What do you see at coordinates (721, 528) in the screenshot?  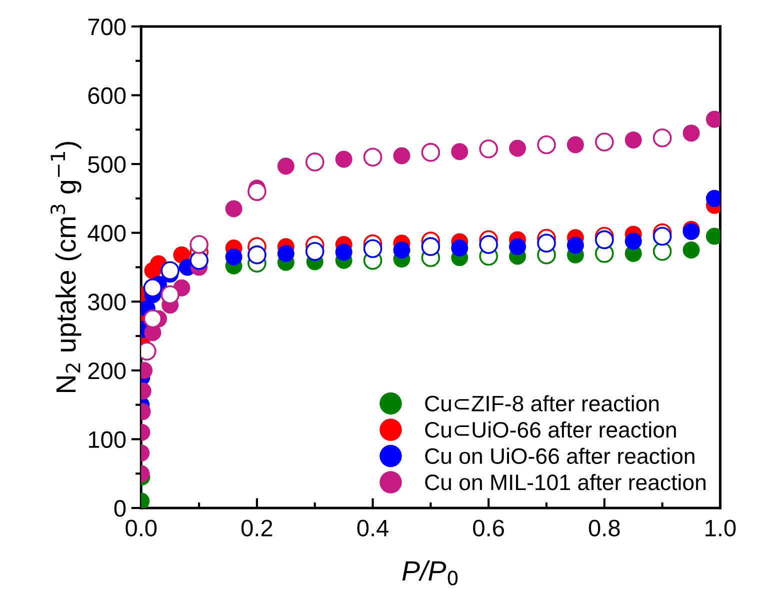 I see `text: 1.0` at bounding box center [721, 528].